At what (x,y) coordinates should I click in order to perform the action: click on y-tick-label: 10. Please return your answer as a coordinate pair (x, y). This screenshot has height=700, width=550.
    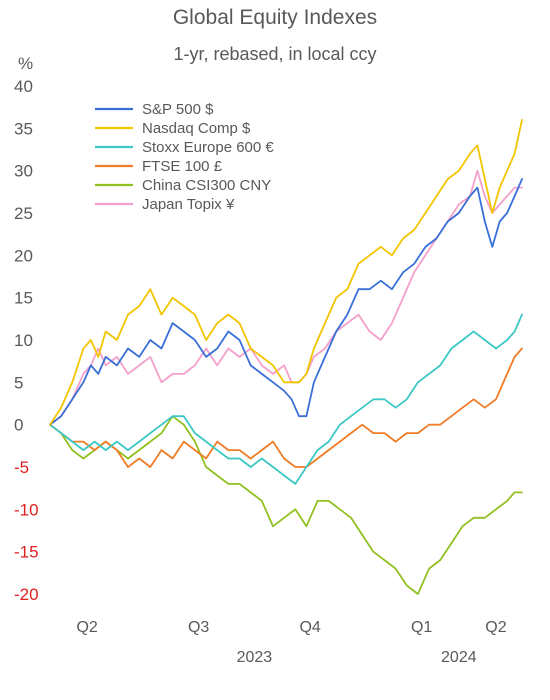
    Looking at the image, I should click on (23, 340).